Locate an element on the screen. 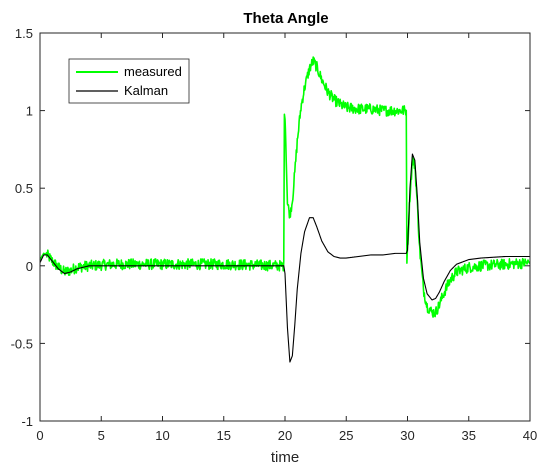 This screenshot has height=472, width=550. x-tick-label: 10 is located at coordinates (162, 435).